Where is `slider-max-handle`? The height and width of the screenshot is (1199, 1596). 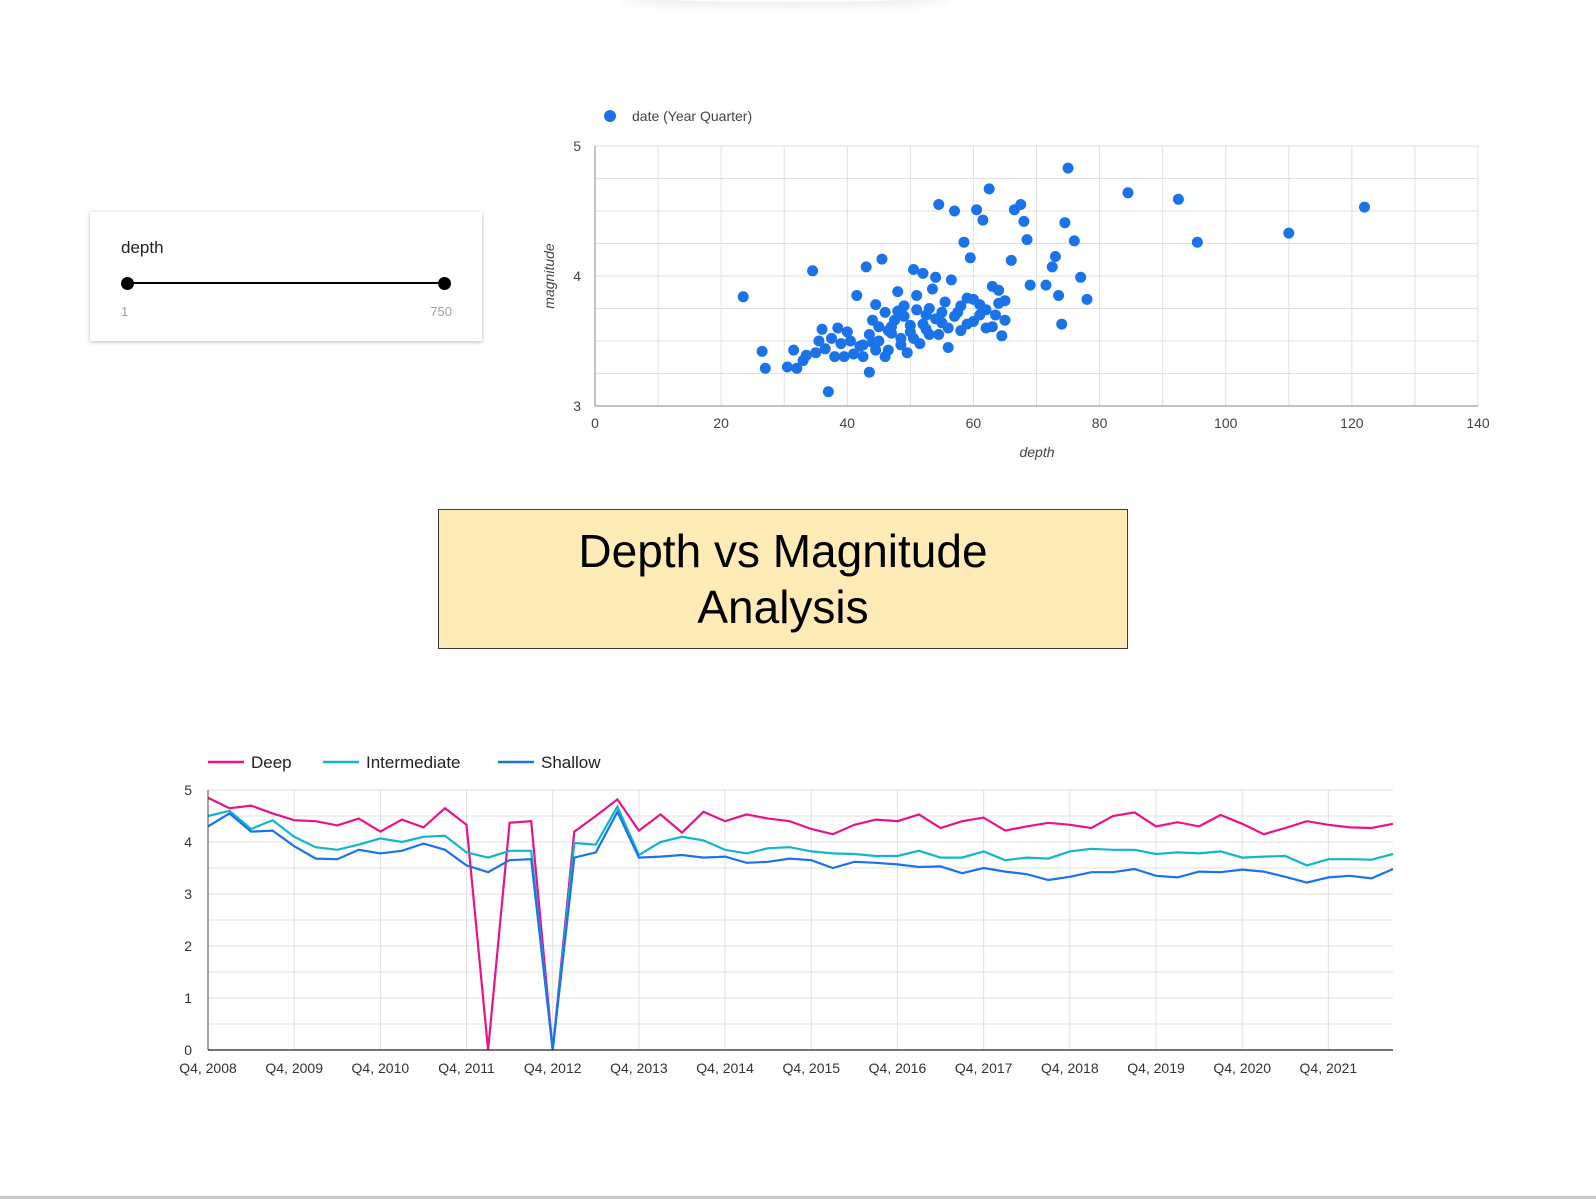 slider-max-handle is located at coordinates (444, 283).